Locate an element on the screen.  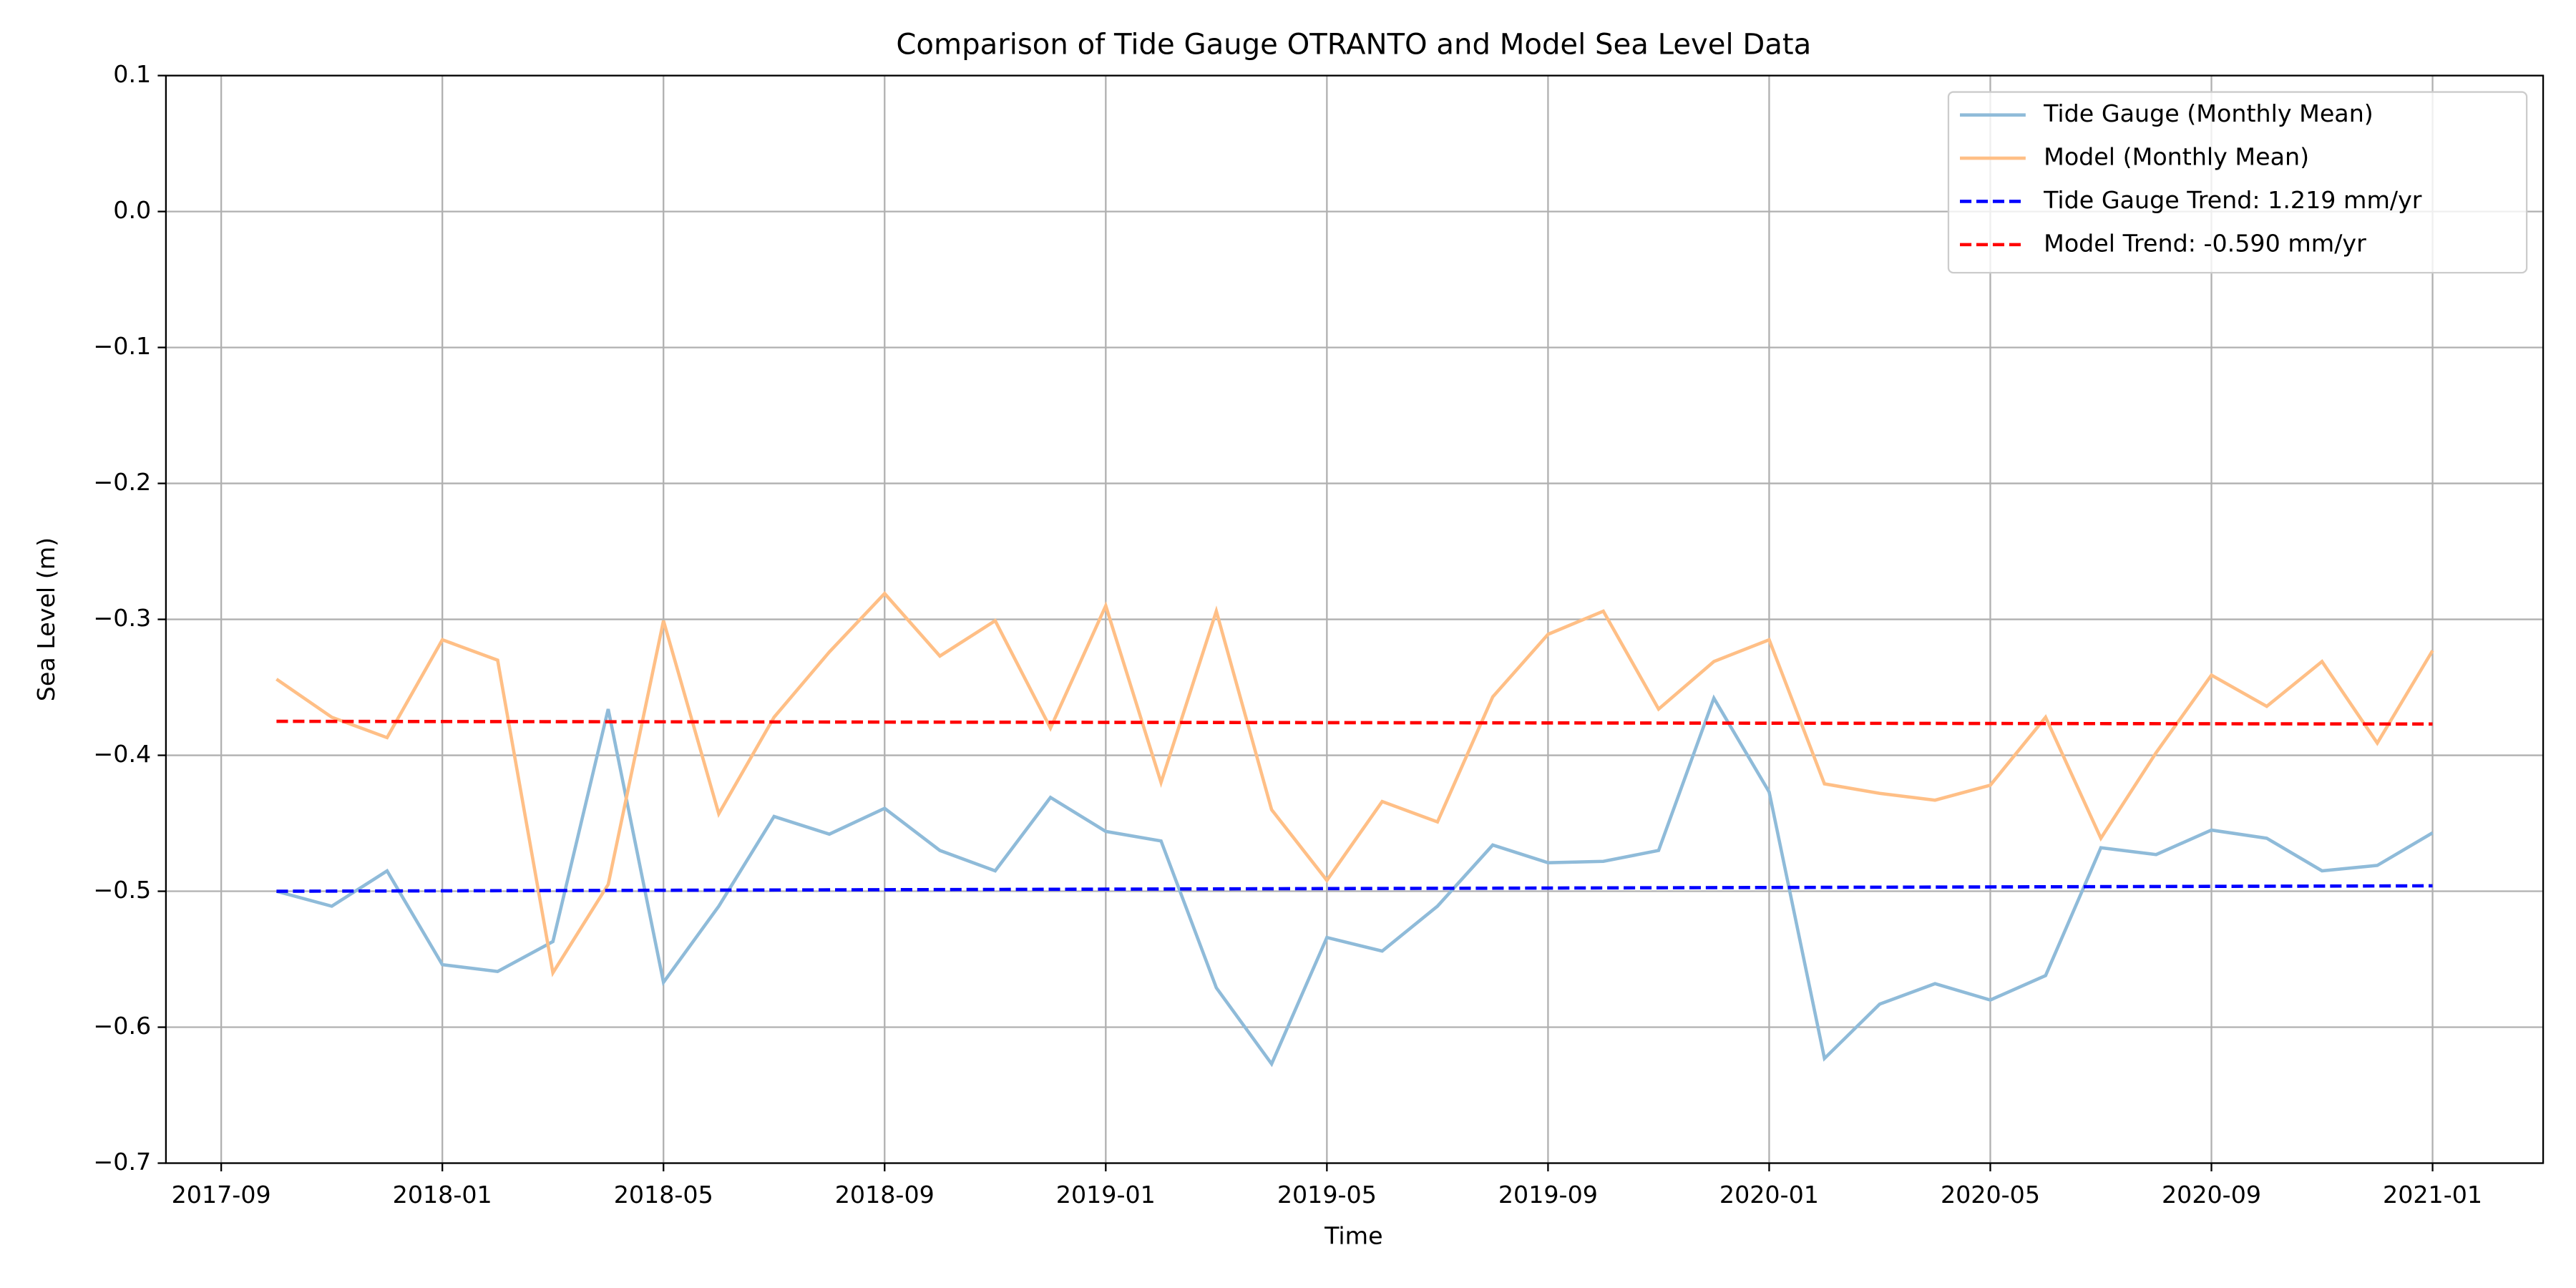
x-tick-label: 2020-09 is located at coordinates (2211, 1195).